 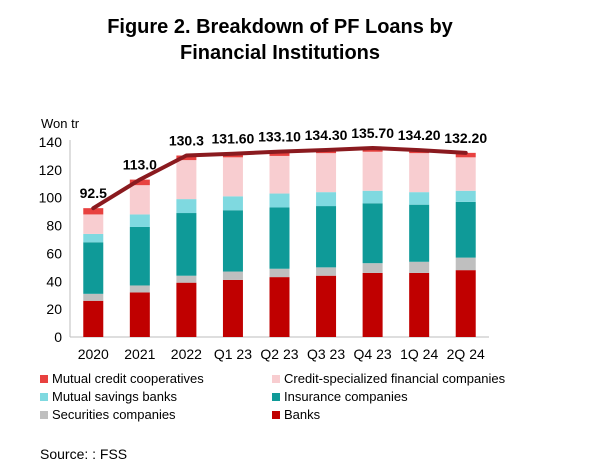 I want to click on y-tick-label: 80, so click(x=54, y=226).